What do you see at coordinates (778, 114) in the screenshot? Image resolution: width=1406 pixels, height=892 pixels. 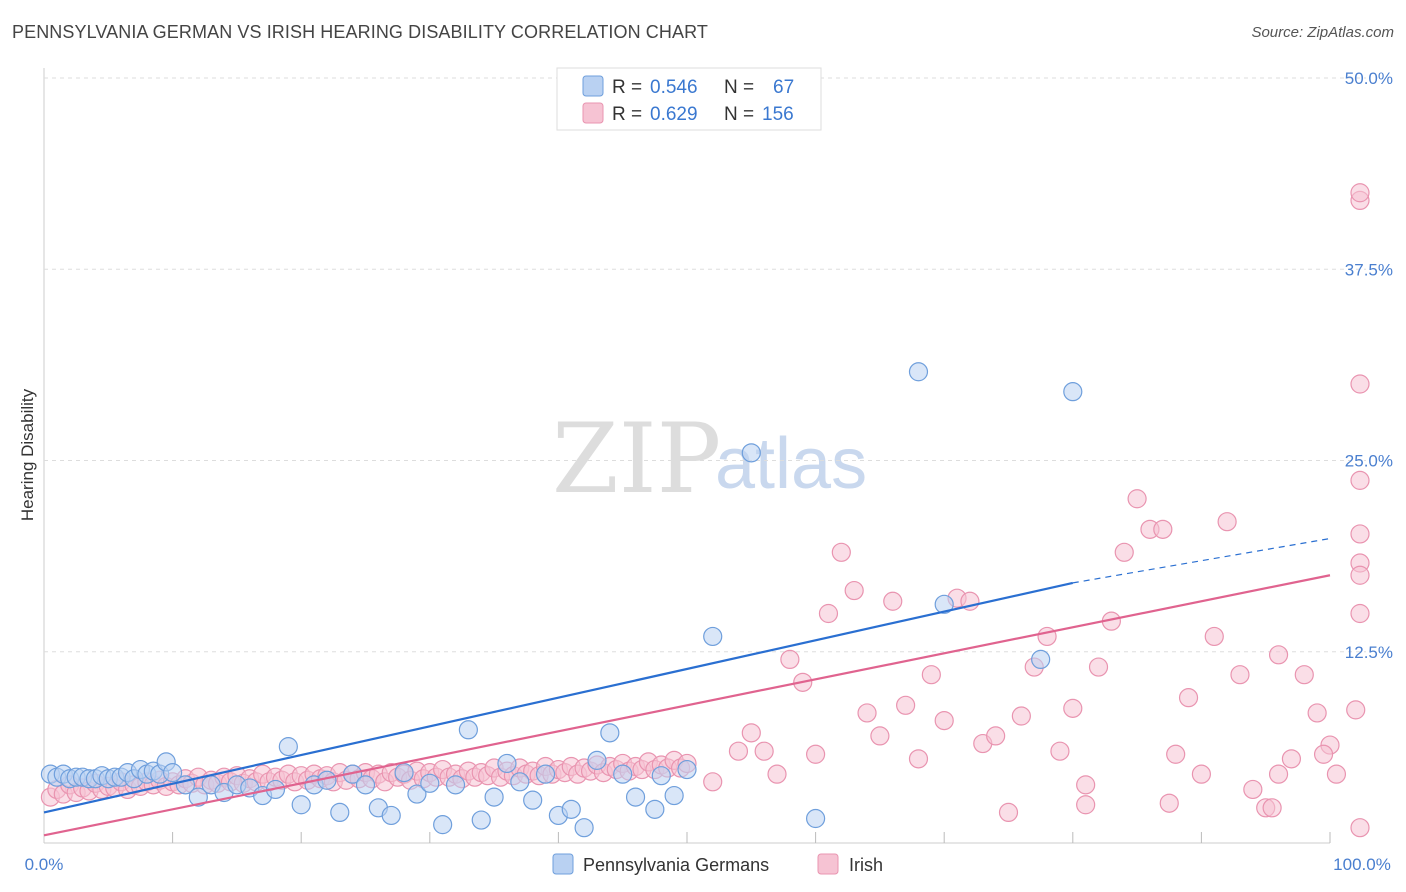 I see `legend-n-value-pink: 156` at bounding box center [778, 114].